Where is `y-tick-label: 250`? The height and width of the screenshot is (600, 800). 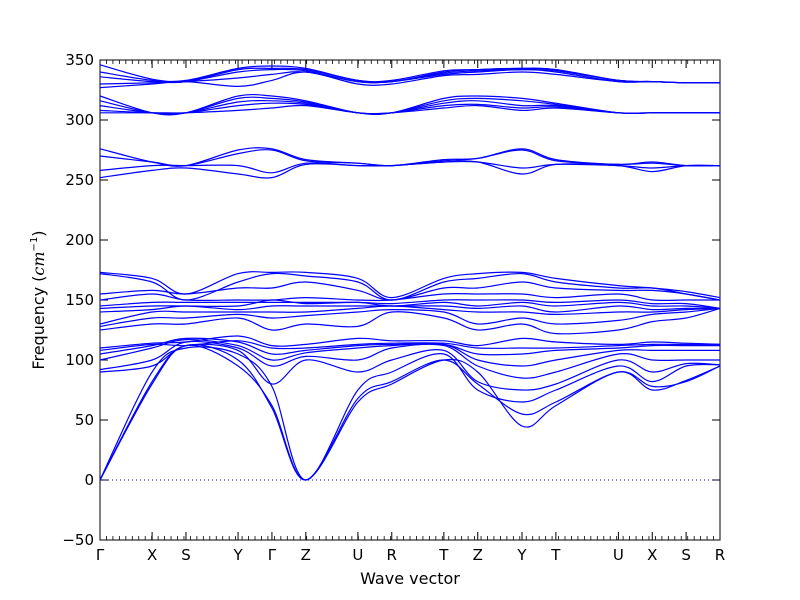 y-tick-label: 250 is located at coordinates (79, 180).